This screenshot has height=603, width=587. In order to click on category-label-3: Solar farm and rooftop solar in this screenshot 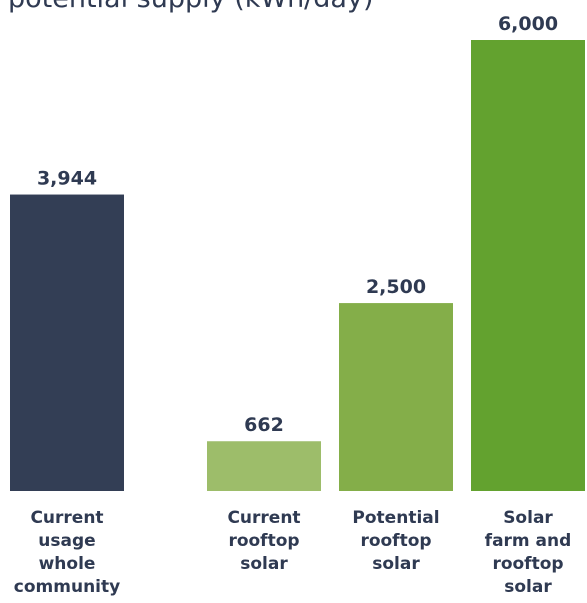, I will do `click(528, 552)`.